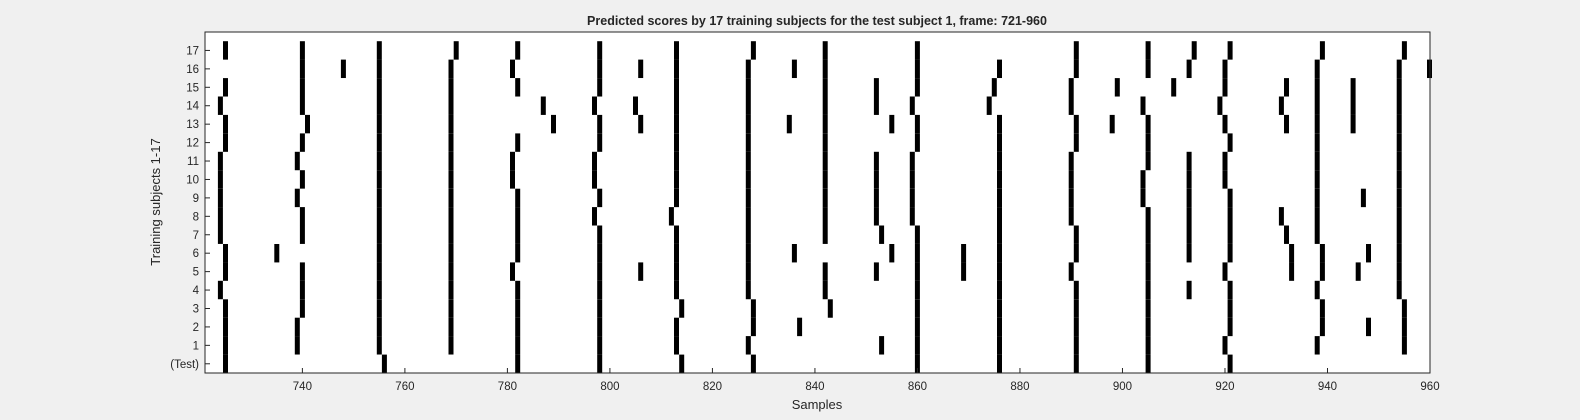  I want to click on y-tick-label: 2, so click(196, 328).